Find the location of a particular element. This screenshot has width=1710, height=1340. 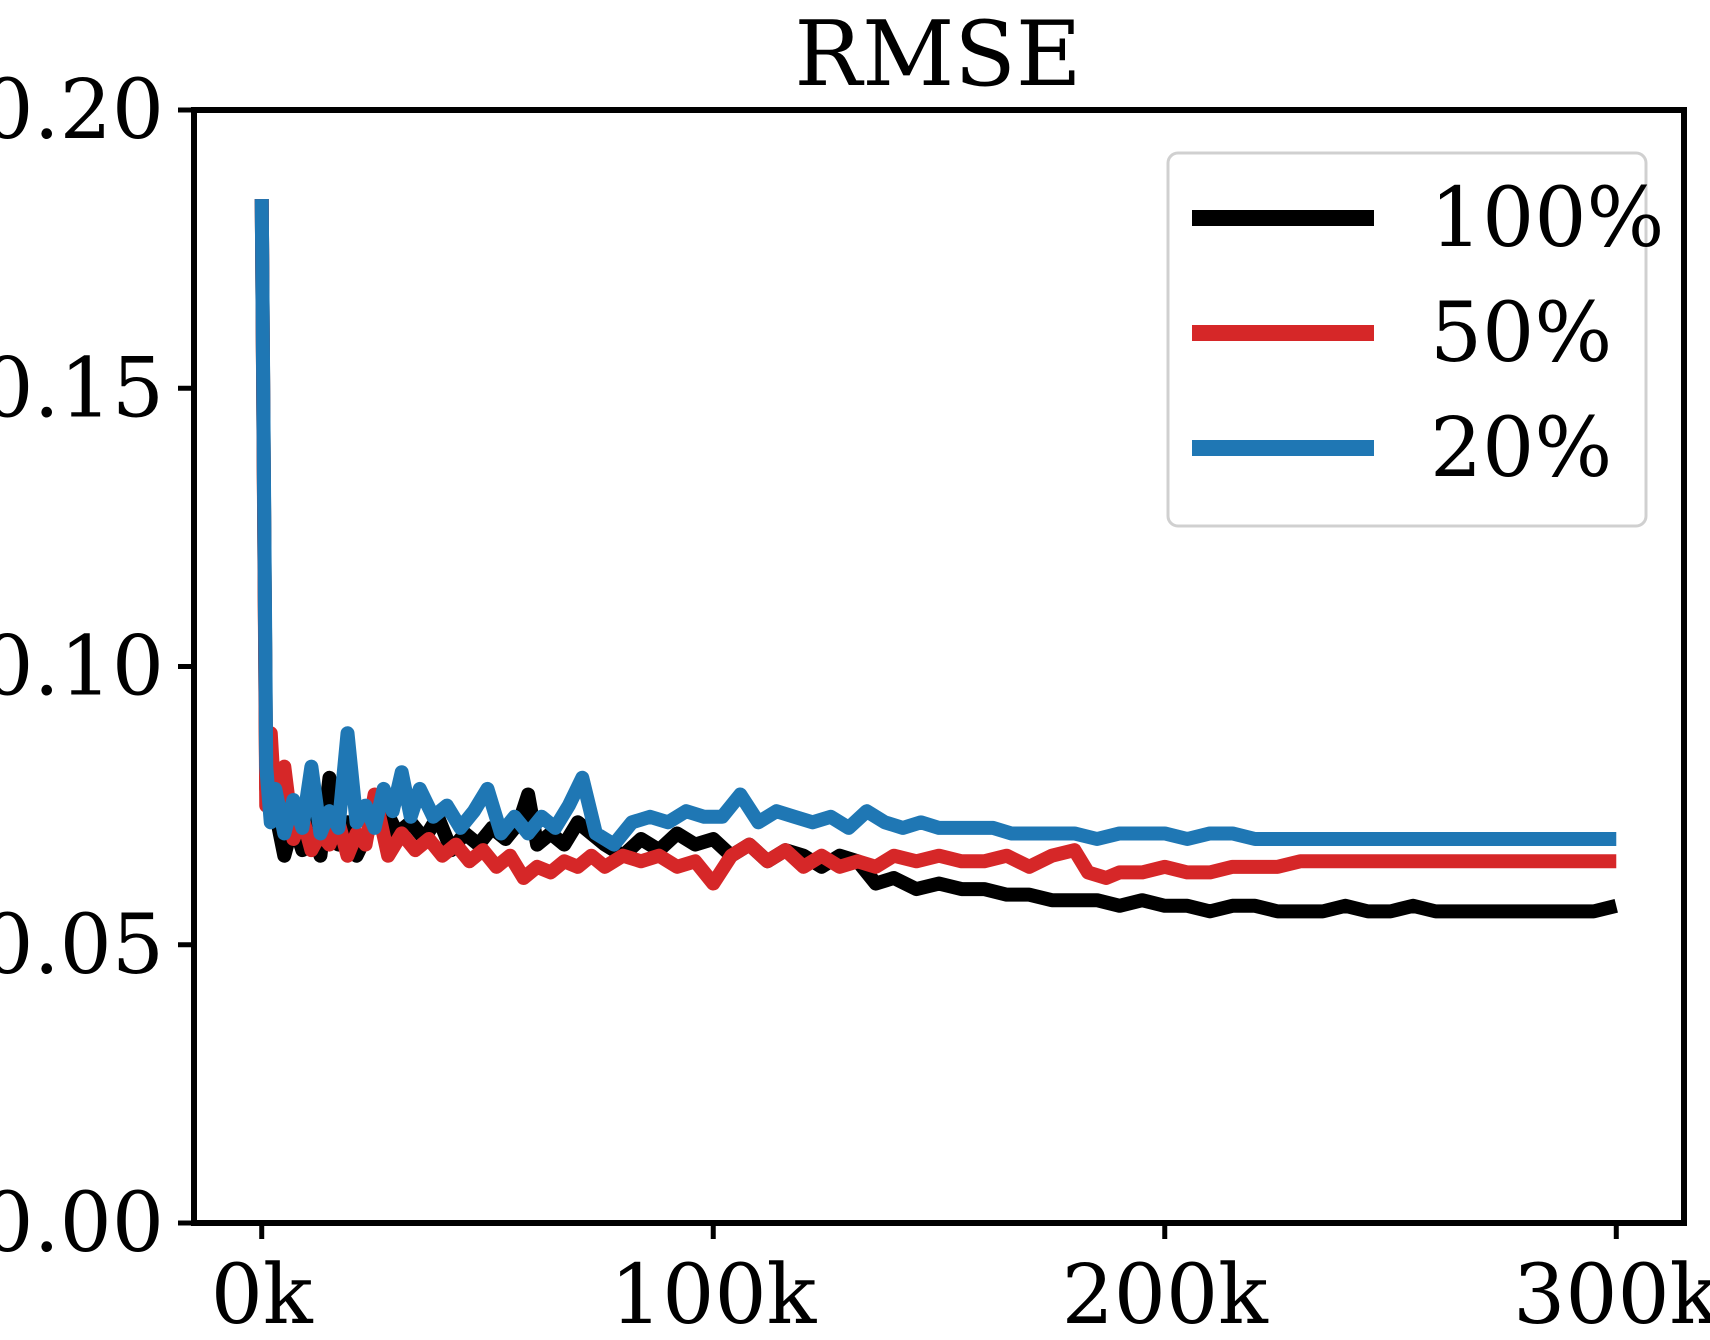

x-tick-label-2: 200k is located at coordinates (1166, 1294).